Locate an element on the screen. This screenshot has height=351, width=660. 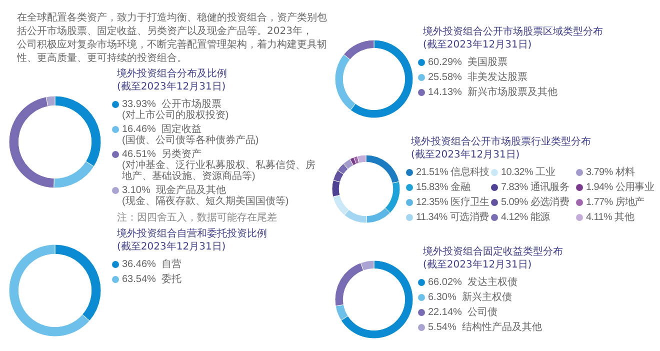
legend-label: 66.02% 发达主权债 is located at coordinates (473, 282).